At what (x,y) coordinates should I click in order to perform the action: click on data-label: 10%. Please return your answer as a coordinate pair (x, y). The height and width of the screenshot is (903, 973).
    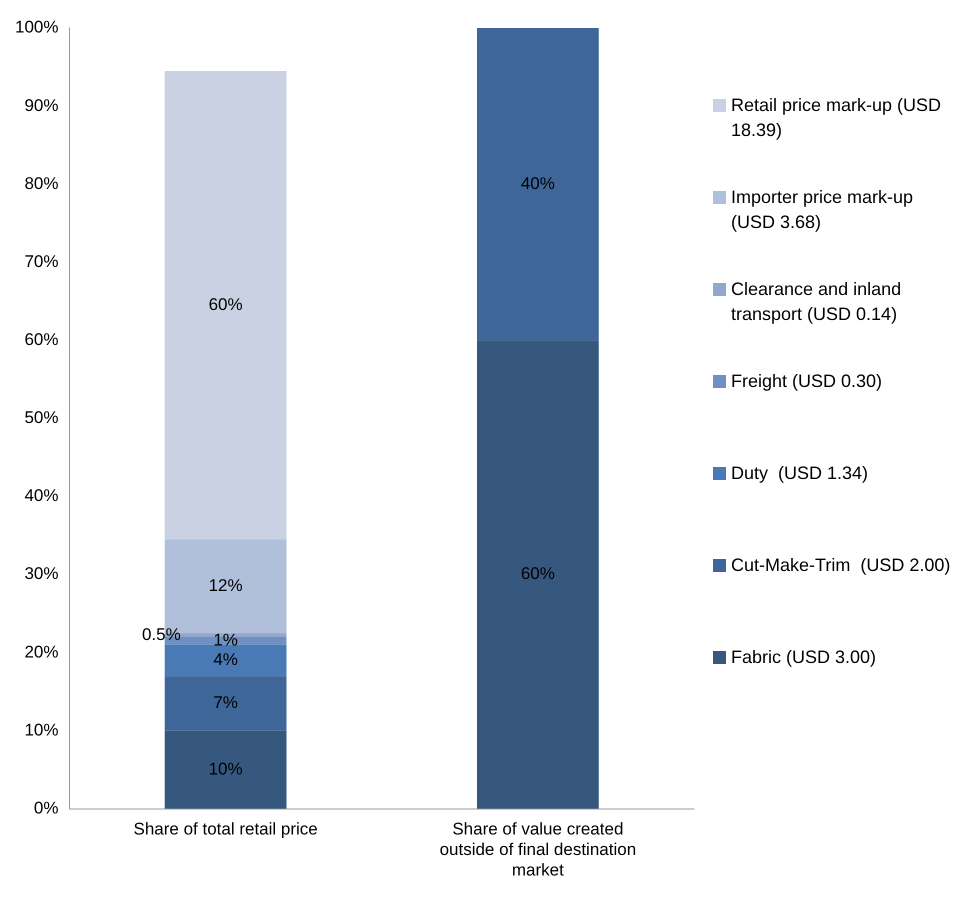
    Looking at the image, I should click on (225, 768).